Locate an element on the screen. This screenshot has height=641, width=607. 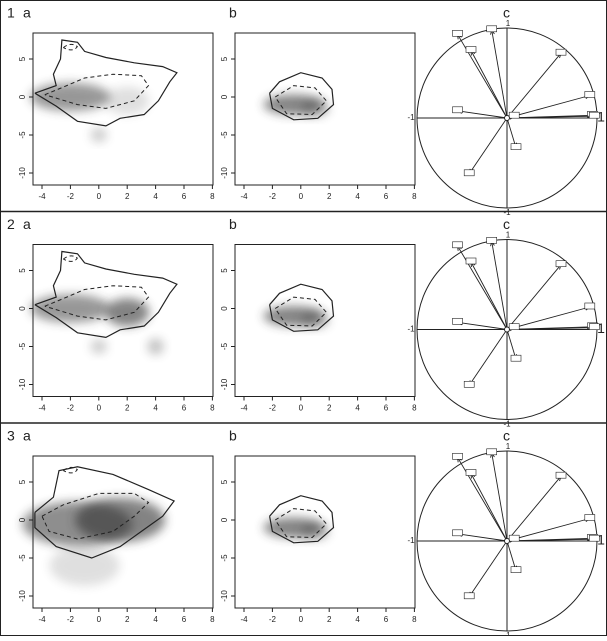
panel-letter: b is located at coordinates (233, 224).